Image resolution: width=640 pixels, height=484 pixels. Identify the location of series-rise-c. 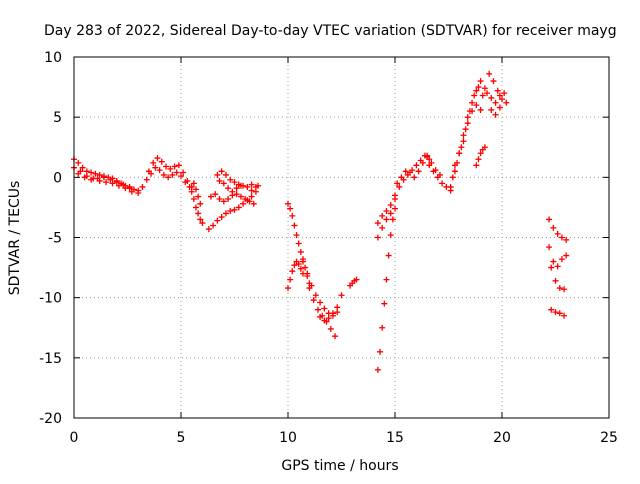
(440, 178).